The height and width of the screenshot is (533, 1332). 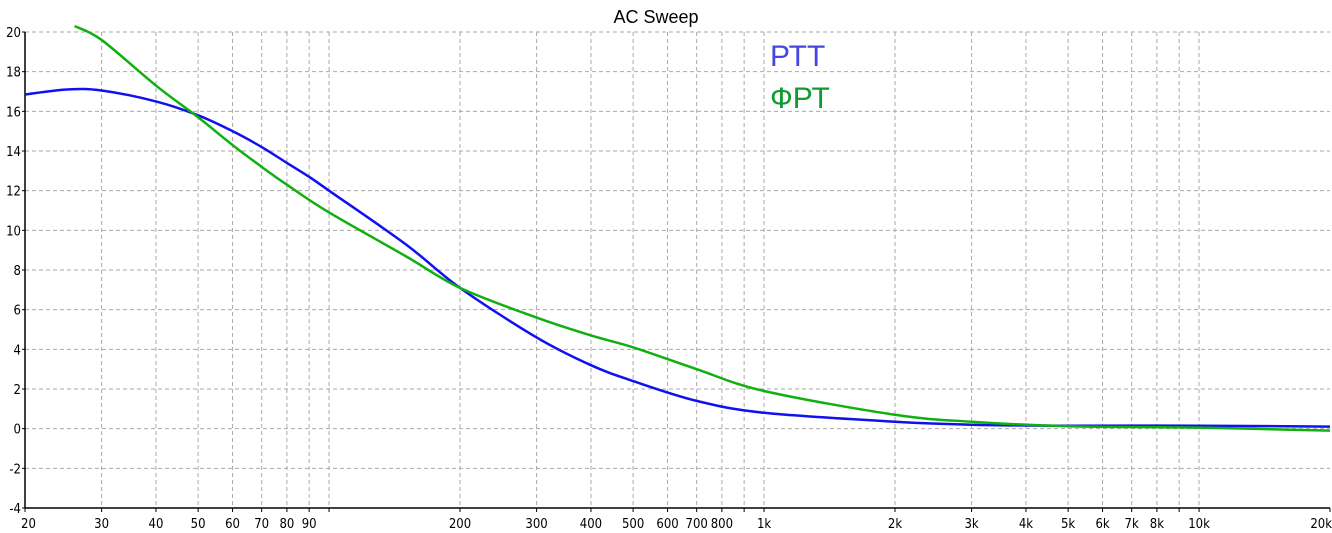 What do you see at coordinates (15, 469) in the screenshot?
I see `y-tick-label: -2` at bounding box center [15, 469].